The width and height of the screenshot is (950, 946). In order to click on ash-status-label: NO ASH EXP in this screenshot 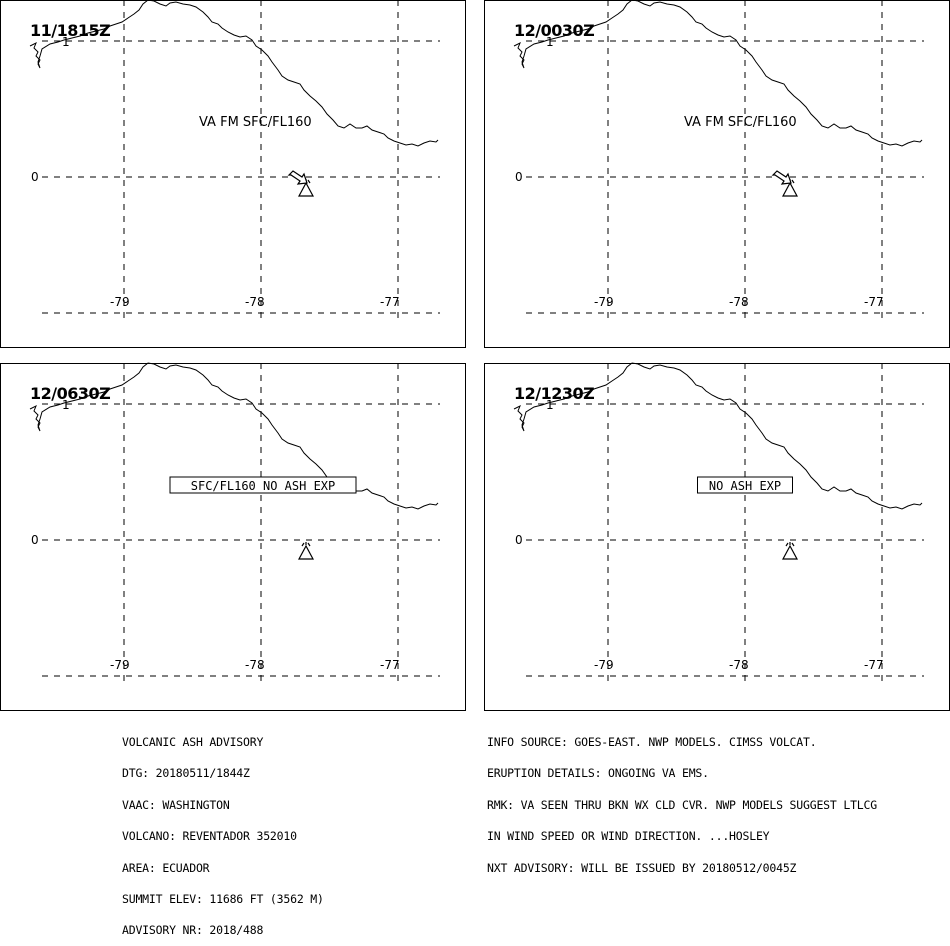, I will do `click(745, 486)`.